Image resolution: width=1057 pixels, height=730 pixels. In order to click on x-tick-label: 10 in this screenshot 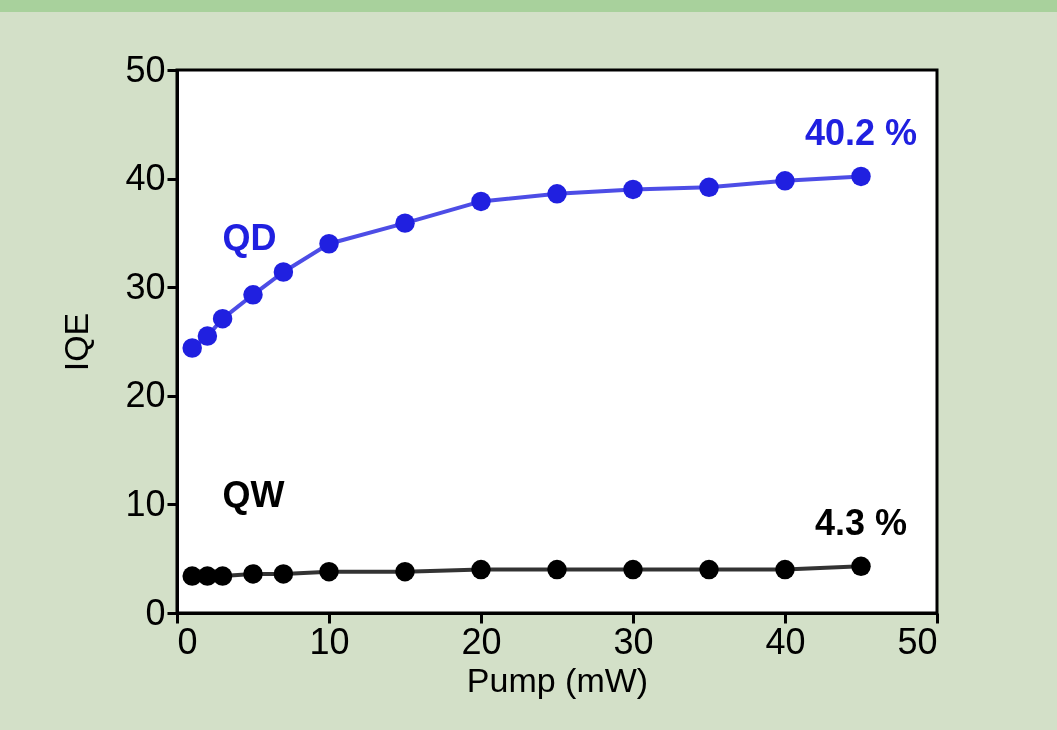, I will do `click(329, 641)`.